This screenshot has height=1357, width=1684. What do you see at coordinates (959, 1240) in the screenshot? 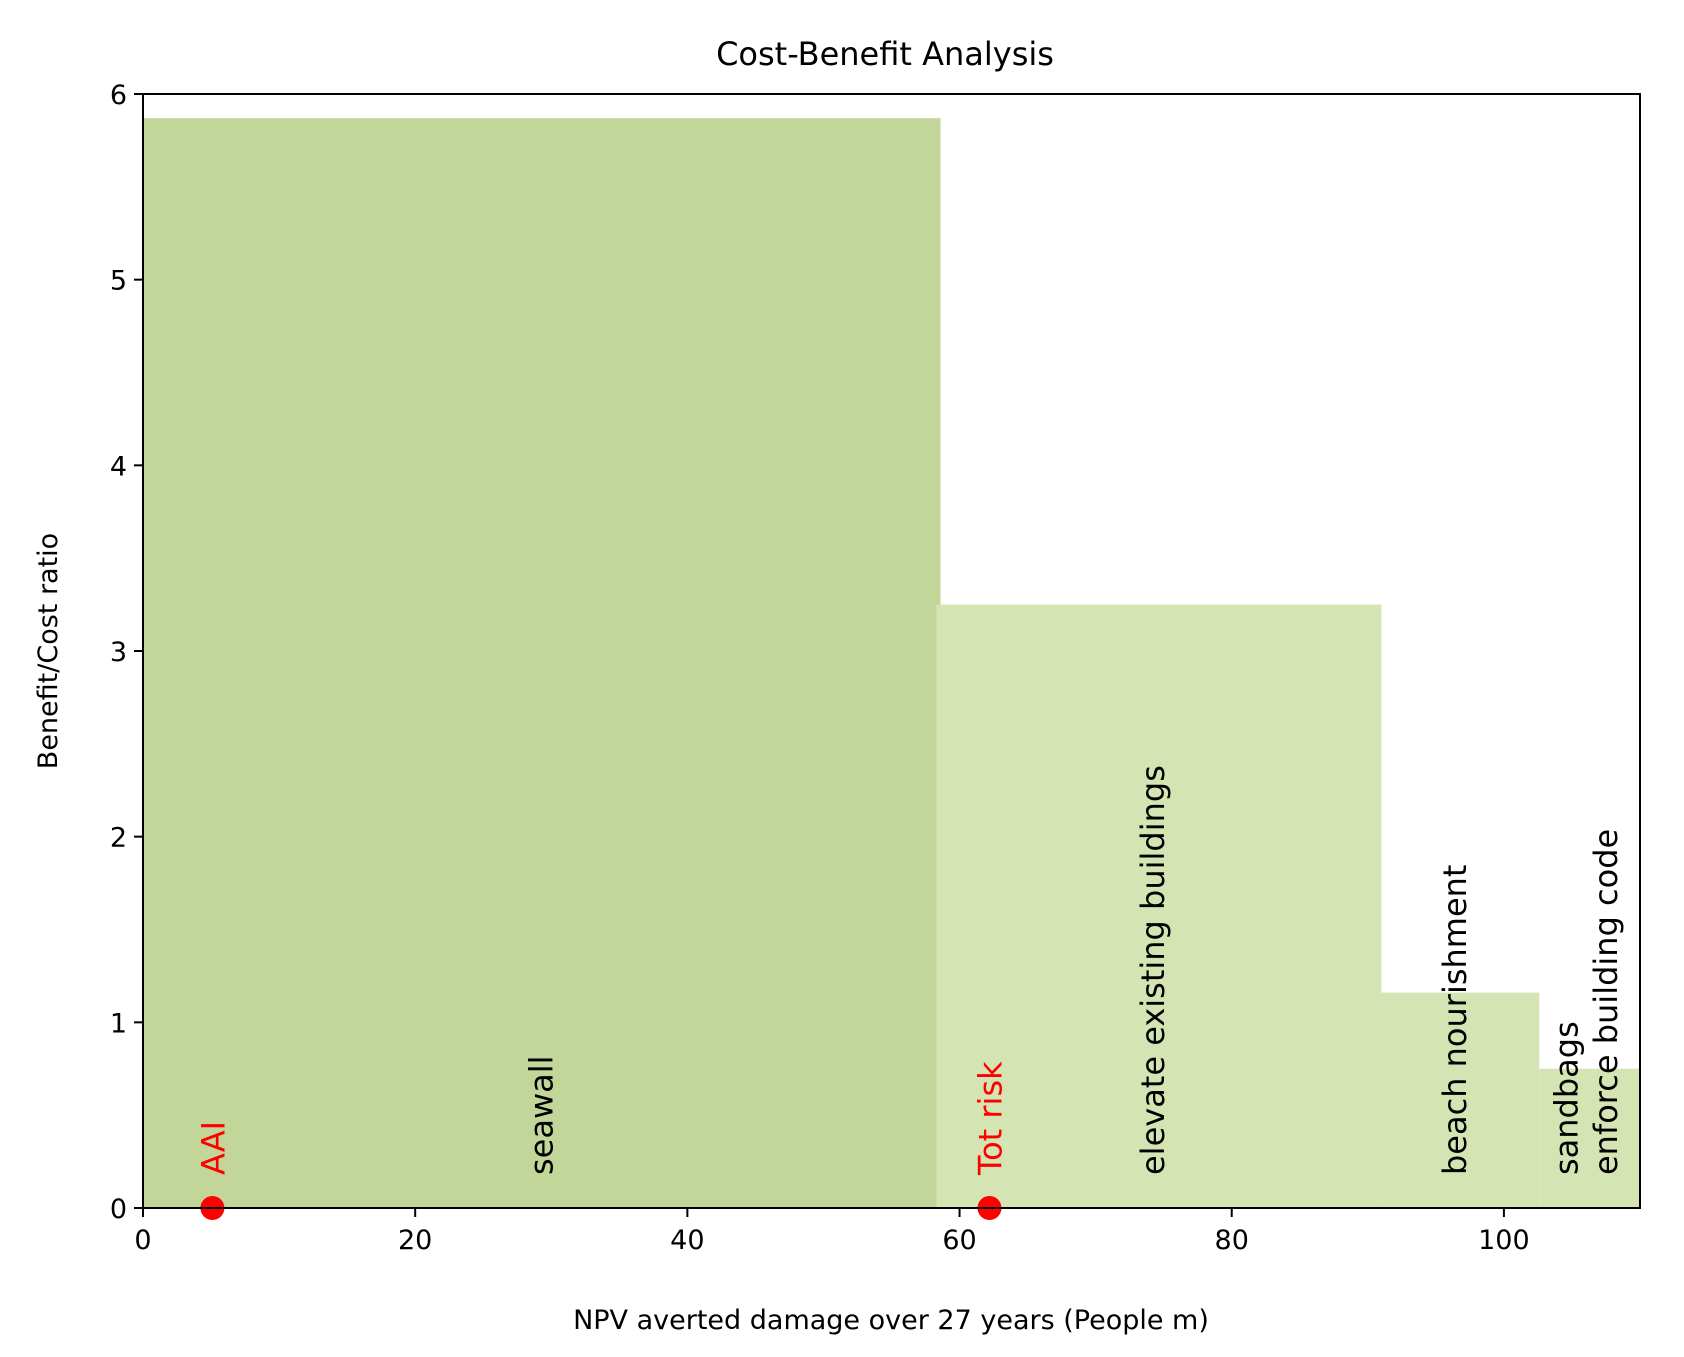
I see `x-tick-label: 60` at bounding box center [959, 1240].